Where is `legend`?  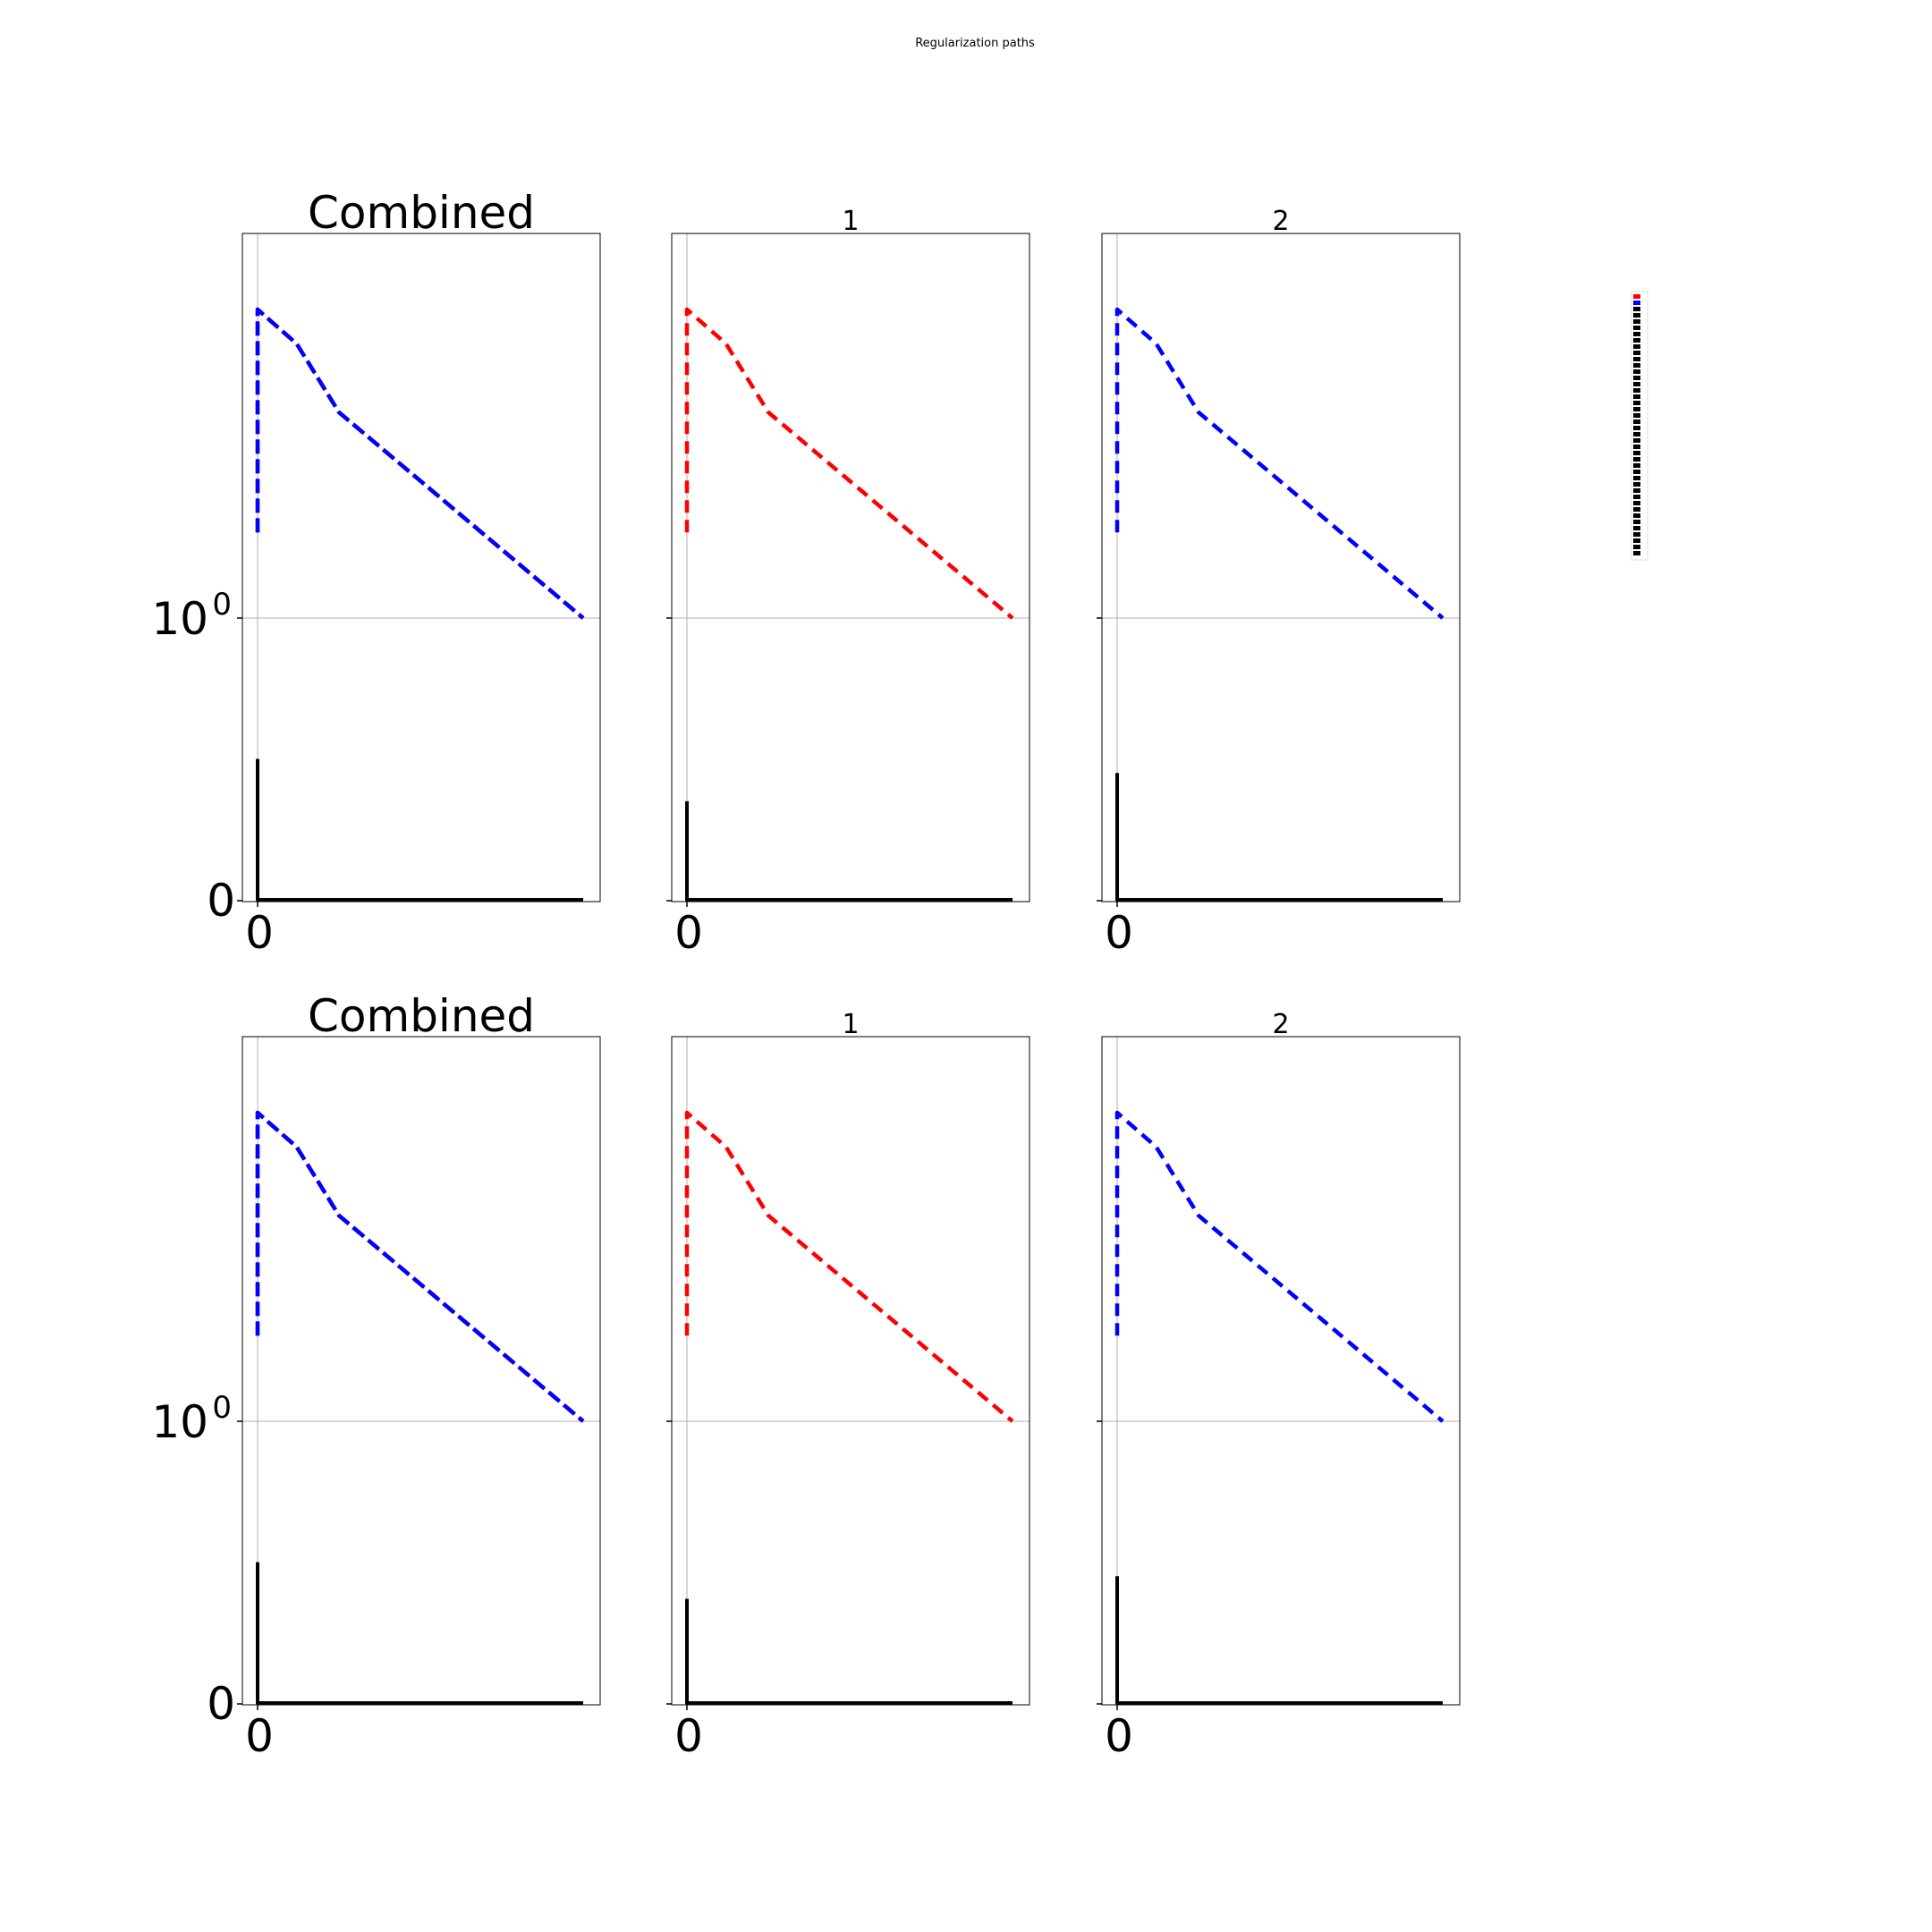
legend is located at coordinates (1639, 426).